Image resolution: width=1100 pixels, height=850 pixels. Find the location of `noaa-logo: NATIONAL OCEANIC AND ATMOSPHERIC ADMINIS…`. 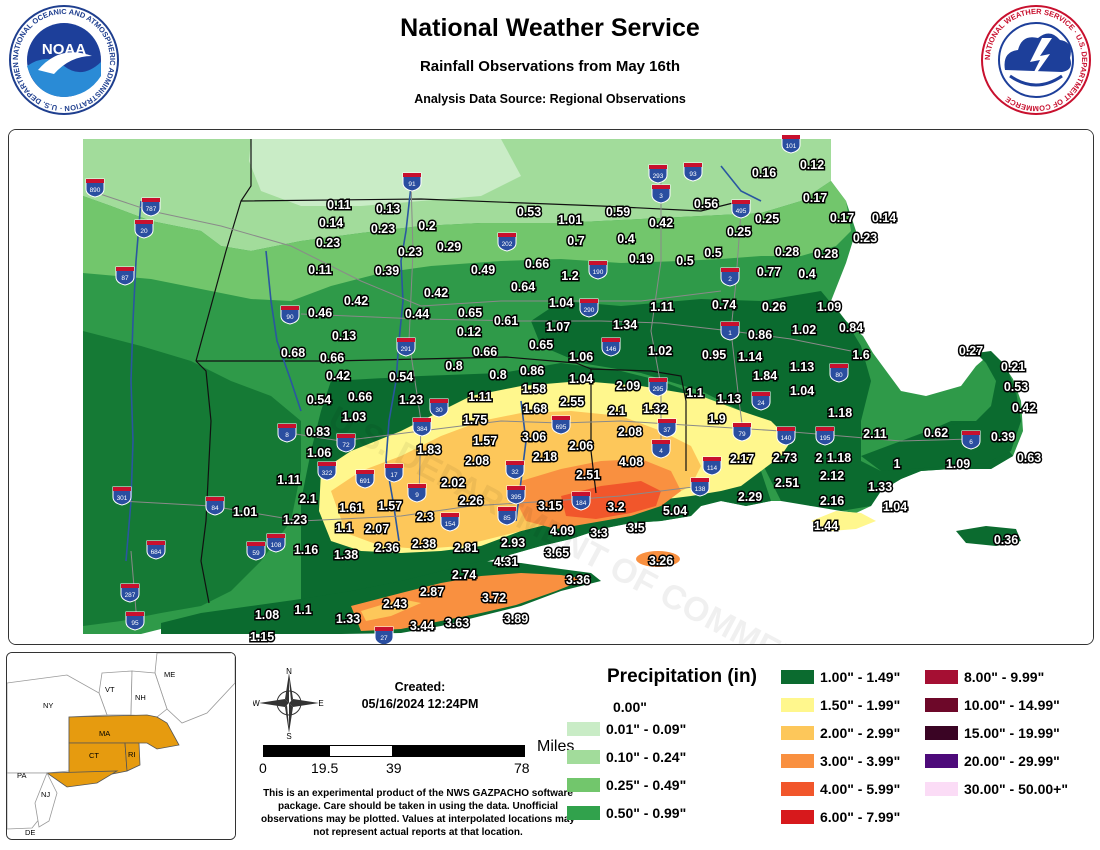

noaa-logo: NATIONAL OCEANIC AND ATMOSPHERIC ADMINIS… is located at coordinates (62, 58).